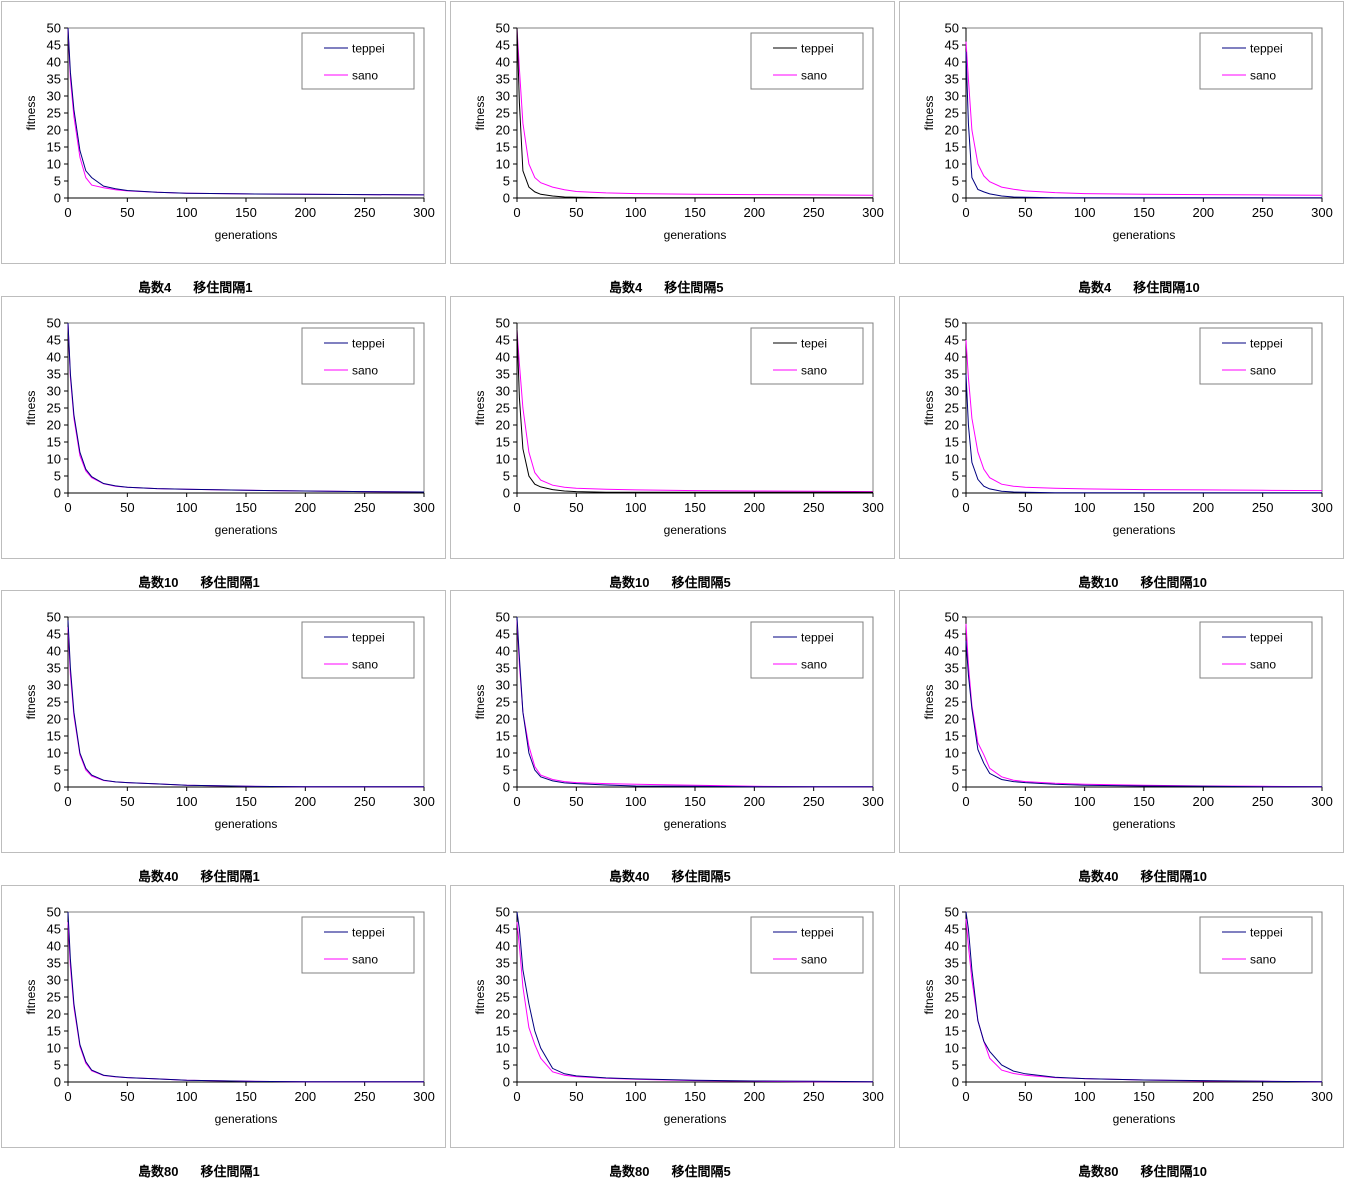  Describe the element at coordinates (1025, 1096) in the screenshot. I see `x-tick-label: 50` at that location.